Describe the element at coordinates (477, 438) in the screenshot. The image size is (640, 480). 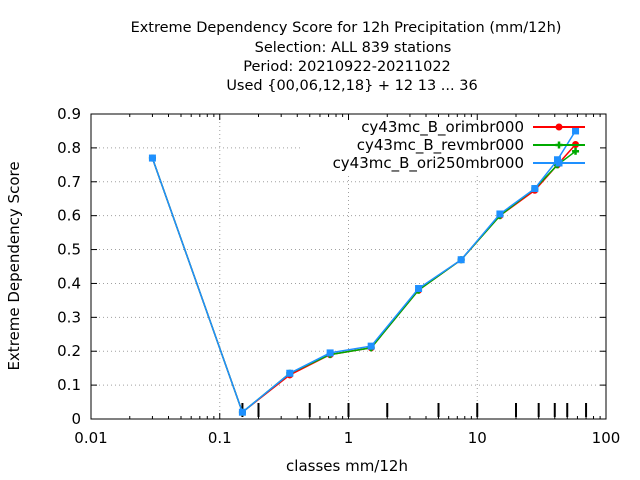
I see `x-tick-label: 10` at that location.